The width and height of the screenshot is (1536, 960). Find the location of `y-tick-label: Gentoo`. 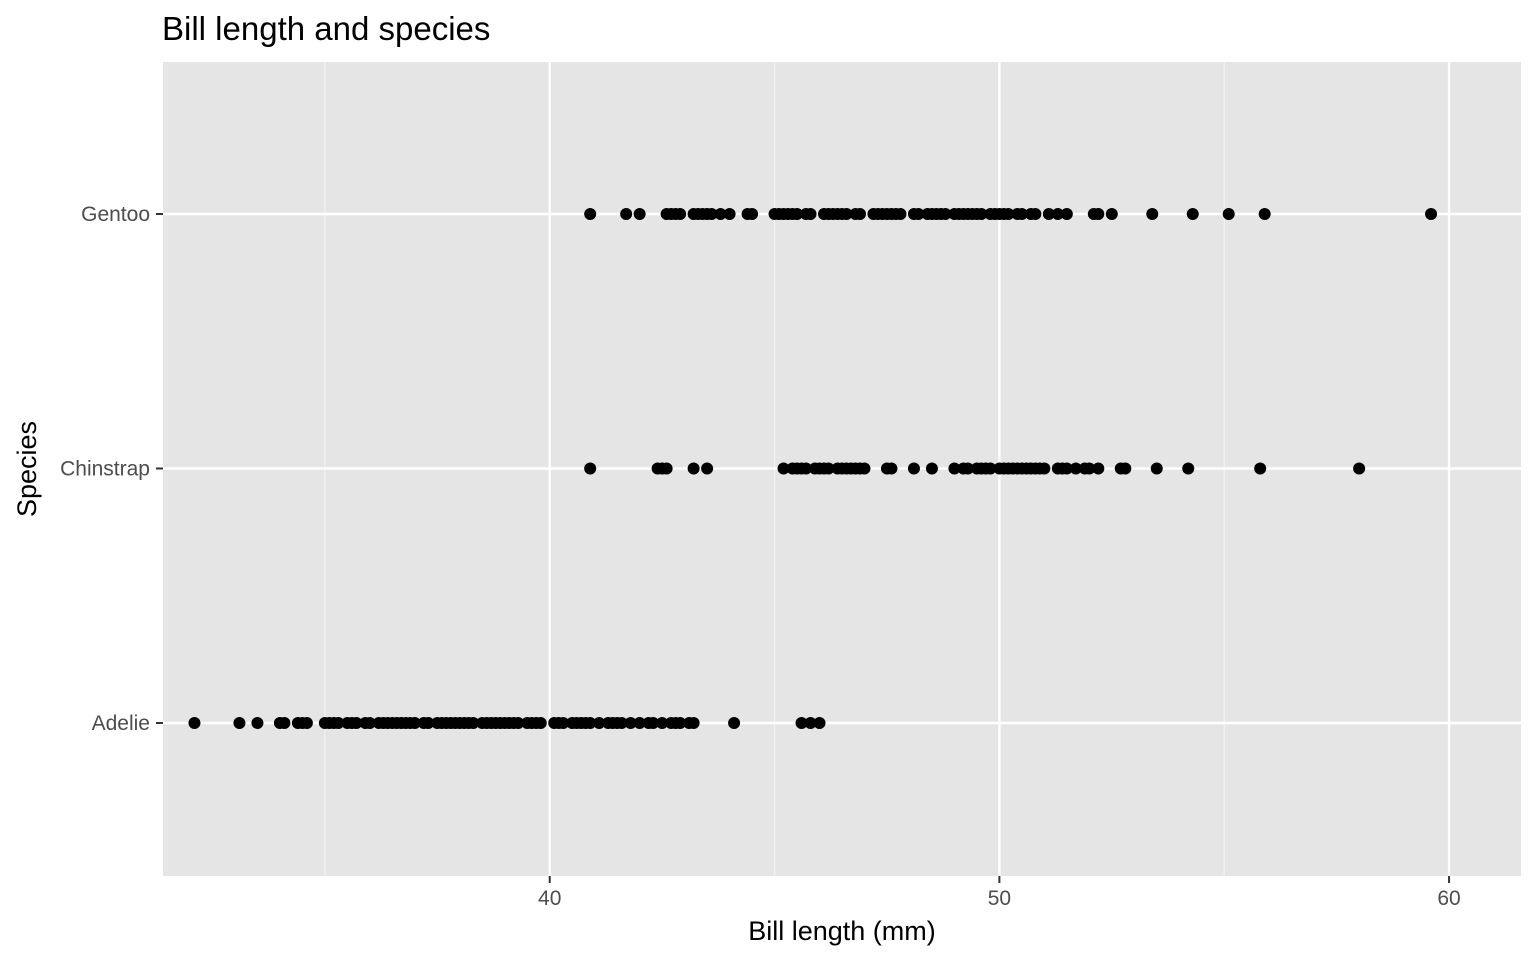

y-tick-label: Gentoo is located at coordinates (115, 214).